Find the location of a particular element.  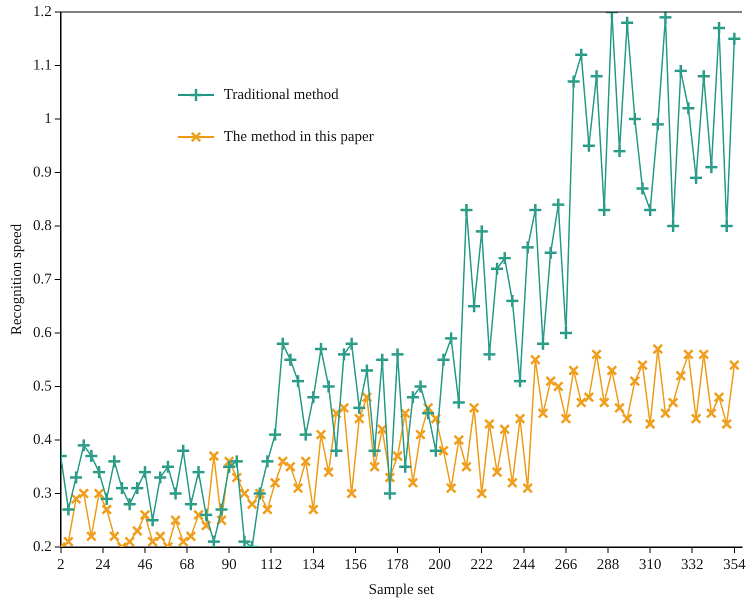

x-tick-label: 200 is located at coordinates (439, 564).